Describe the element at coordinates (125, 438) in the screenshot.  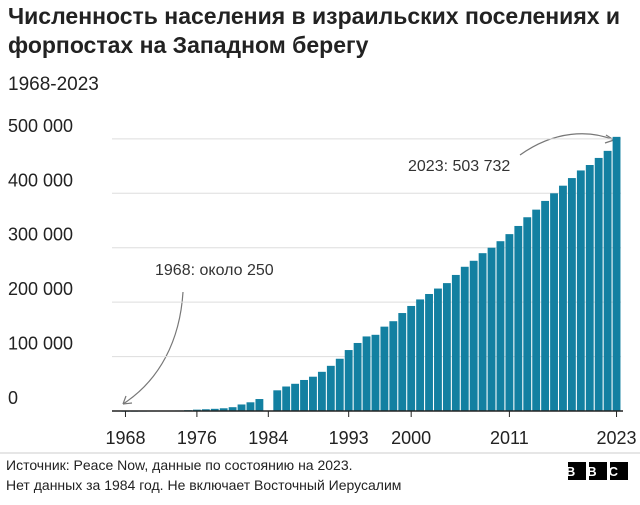
I see `x-tick-label: 1968` at that location.